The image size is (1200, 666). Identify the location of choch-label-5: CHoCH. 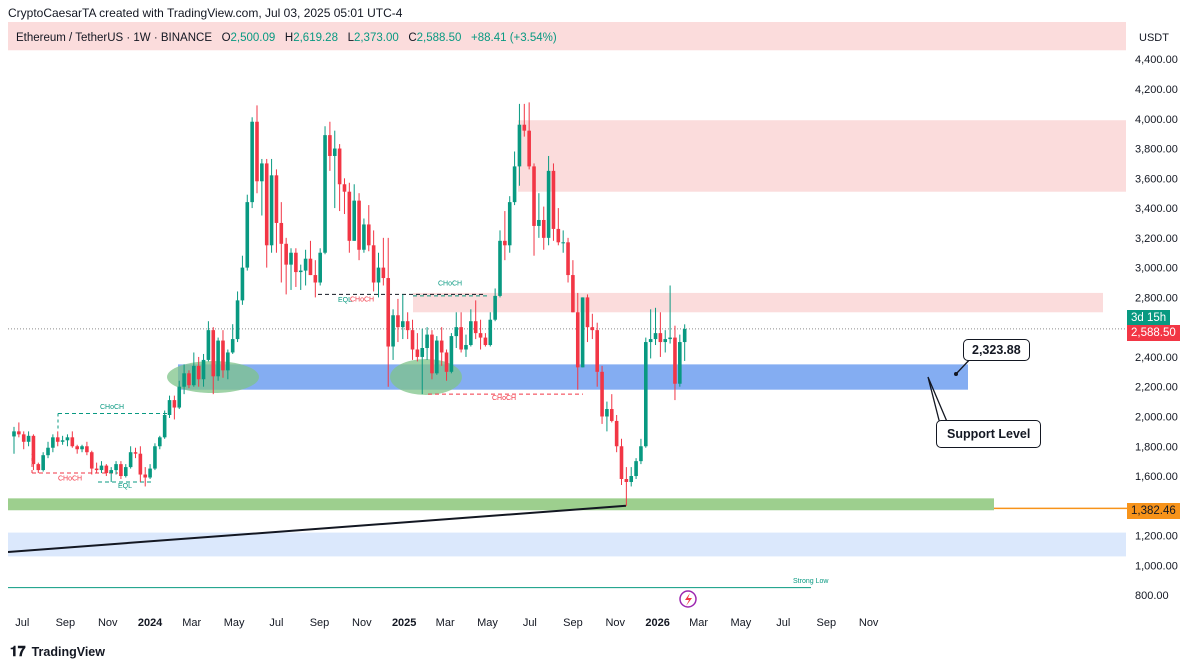
(504, 398).